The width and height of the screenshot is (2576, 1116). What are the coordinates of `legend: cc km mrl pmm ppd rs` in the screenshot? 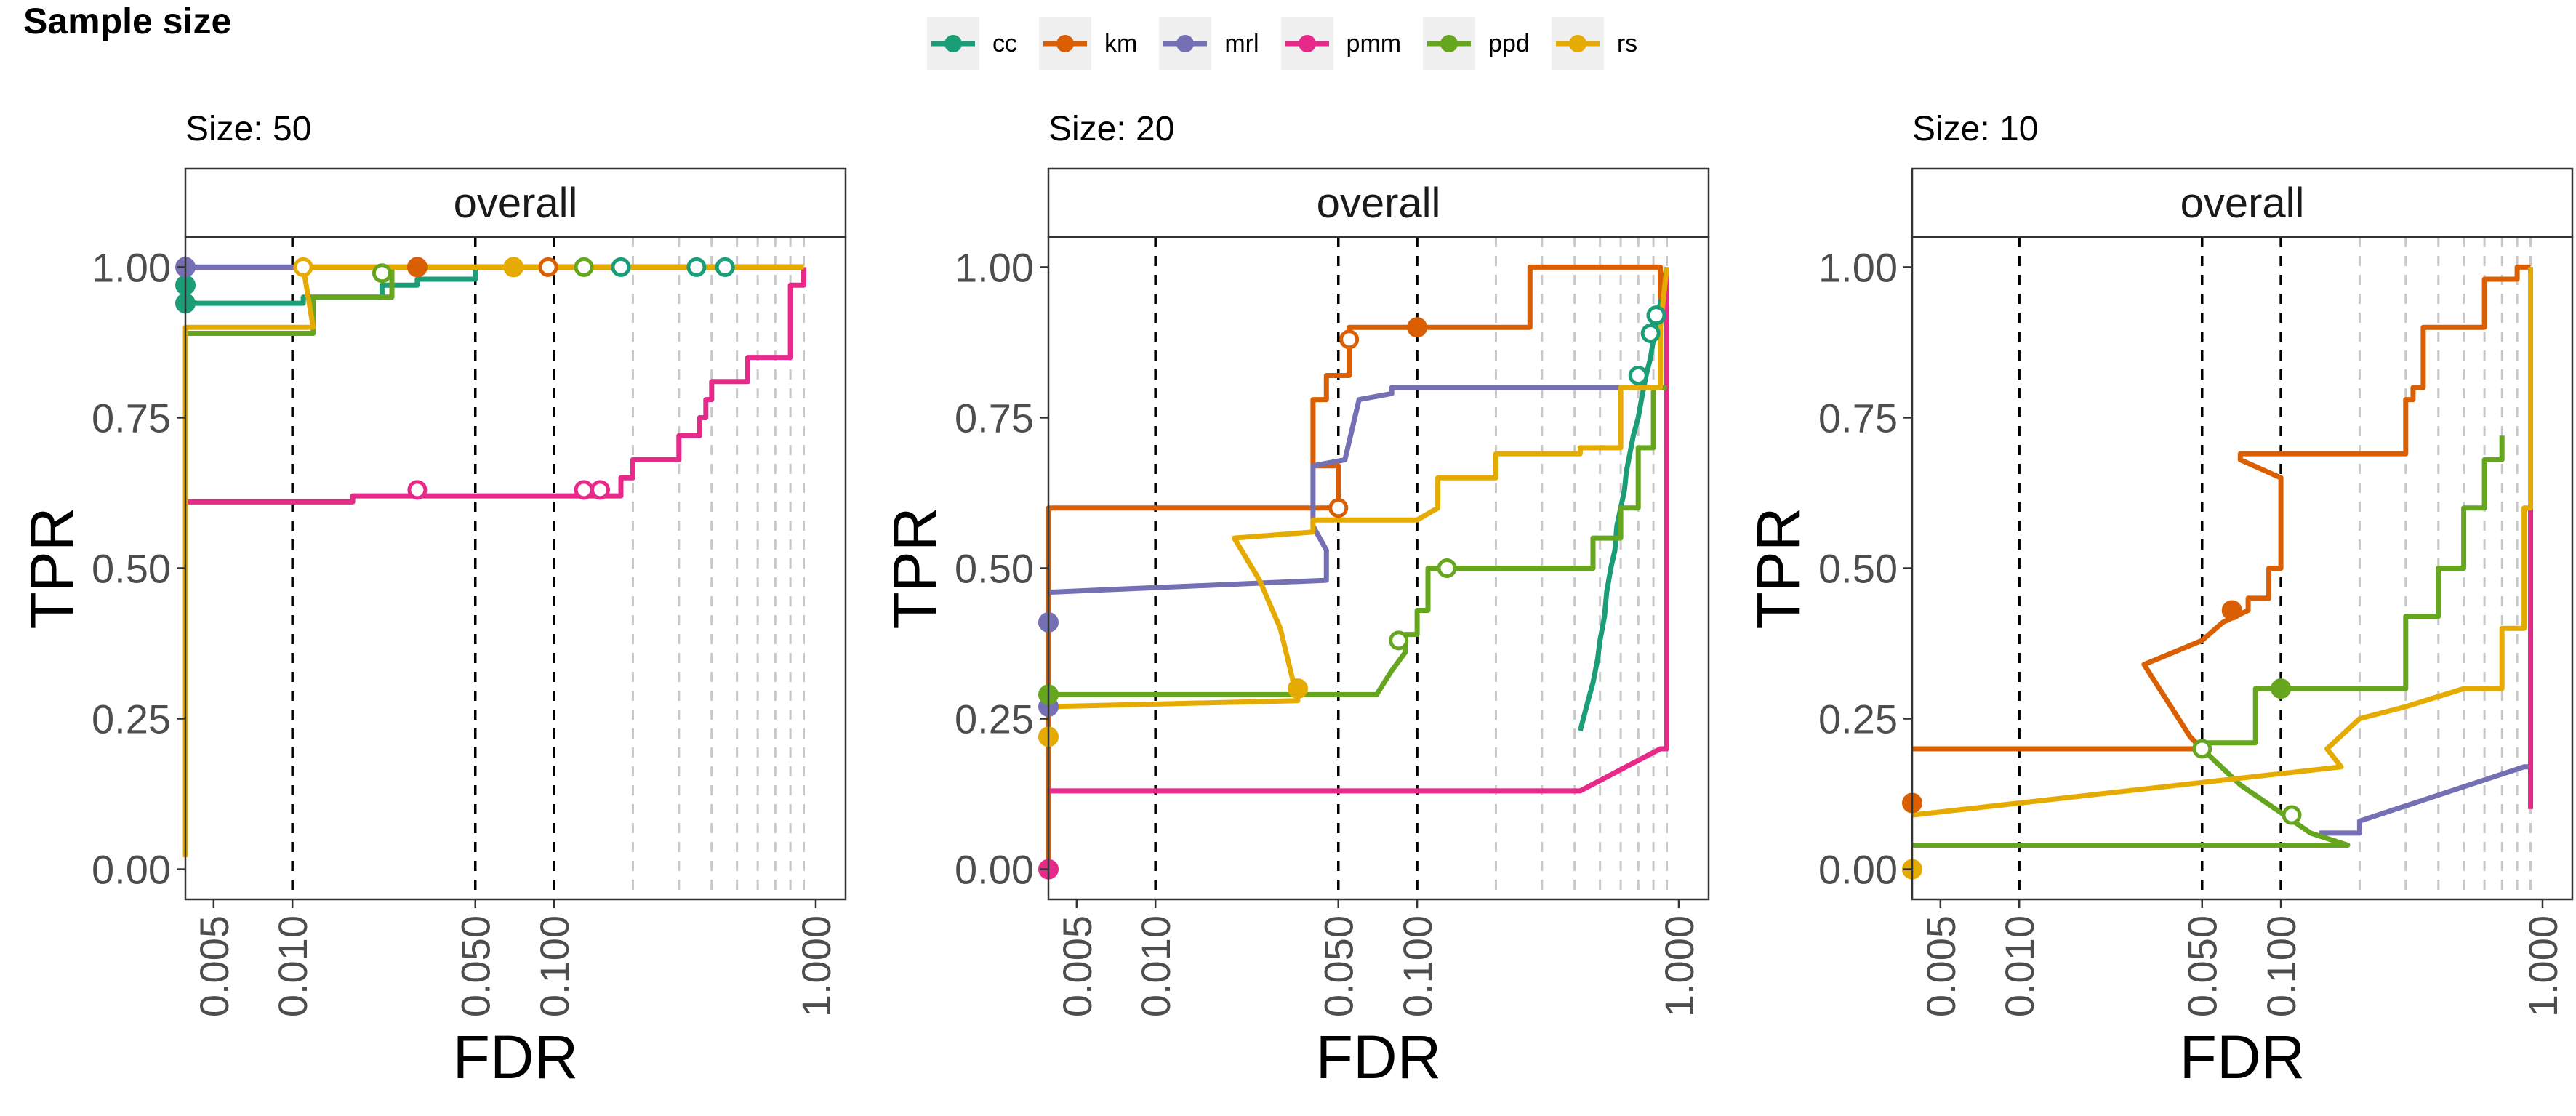 It's located at (1293, 43).